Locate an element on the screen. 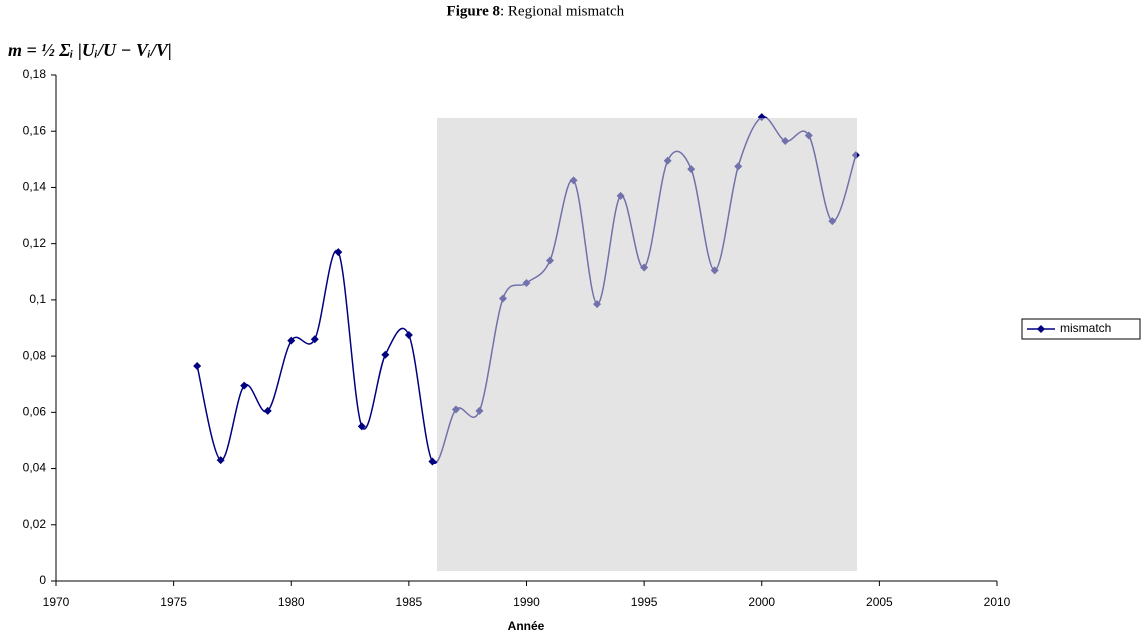 The height and width of the screenshot is (641, 1146). y-tick-label: 0,08 is located at coordinates (35, 355).